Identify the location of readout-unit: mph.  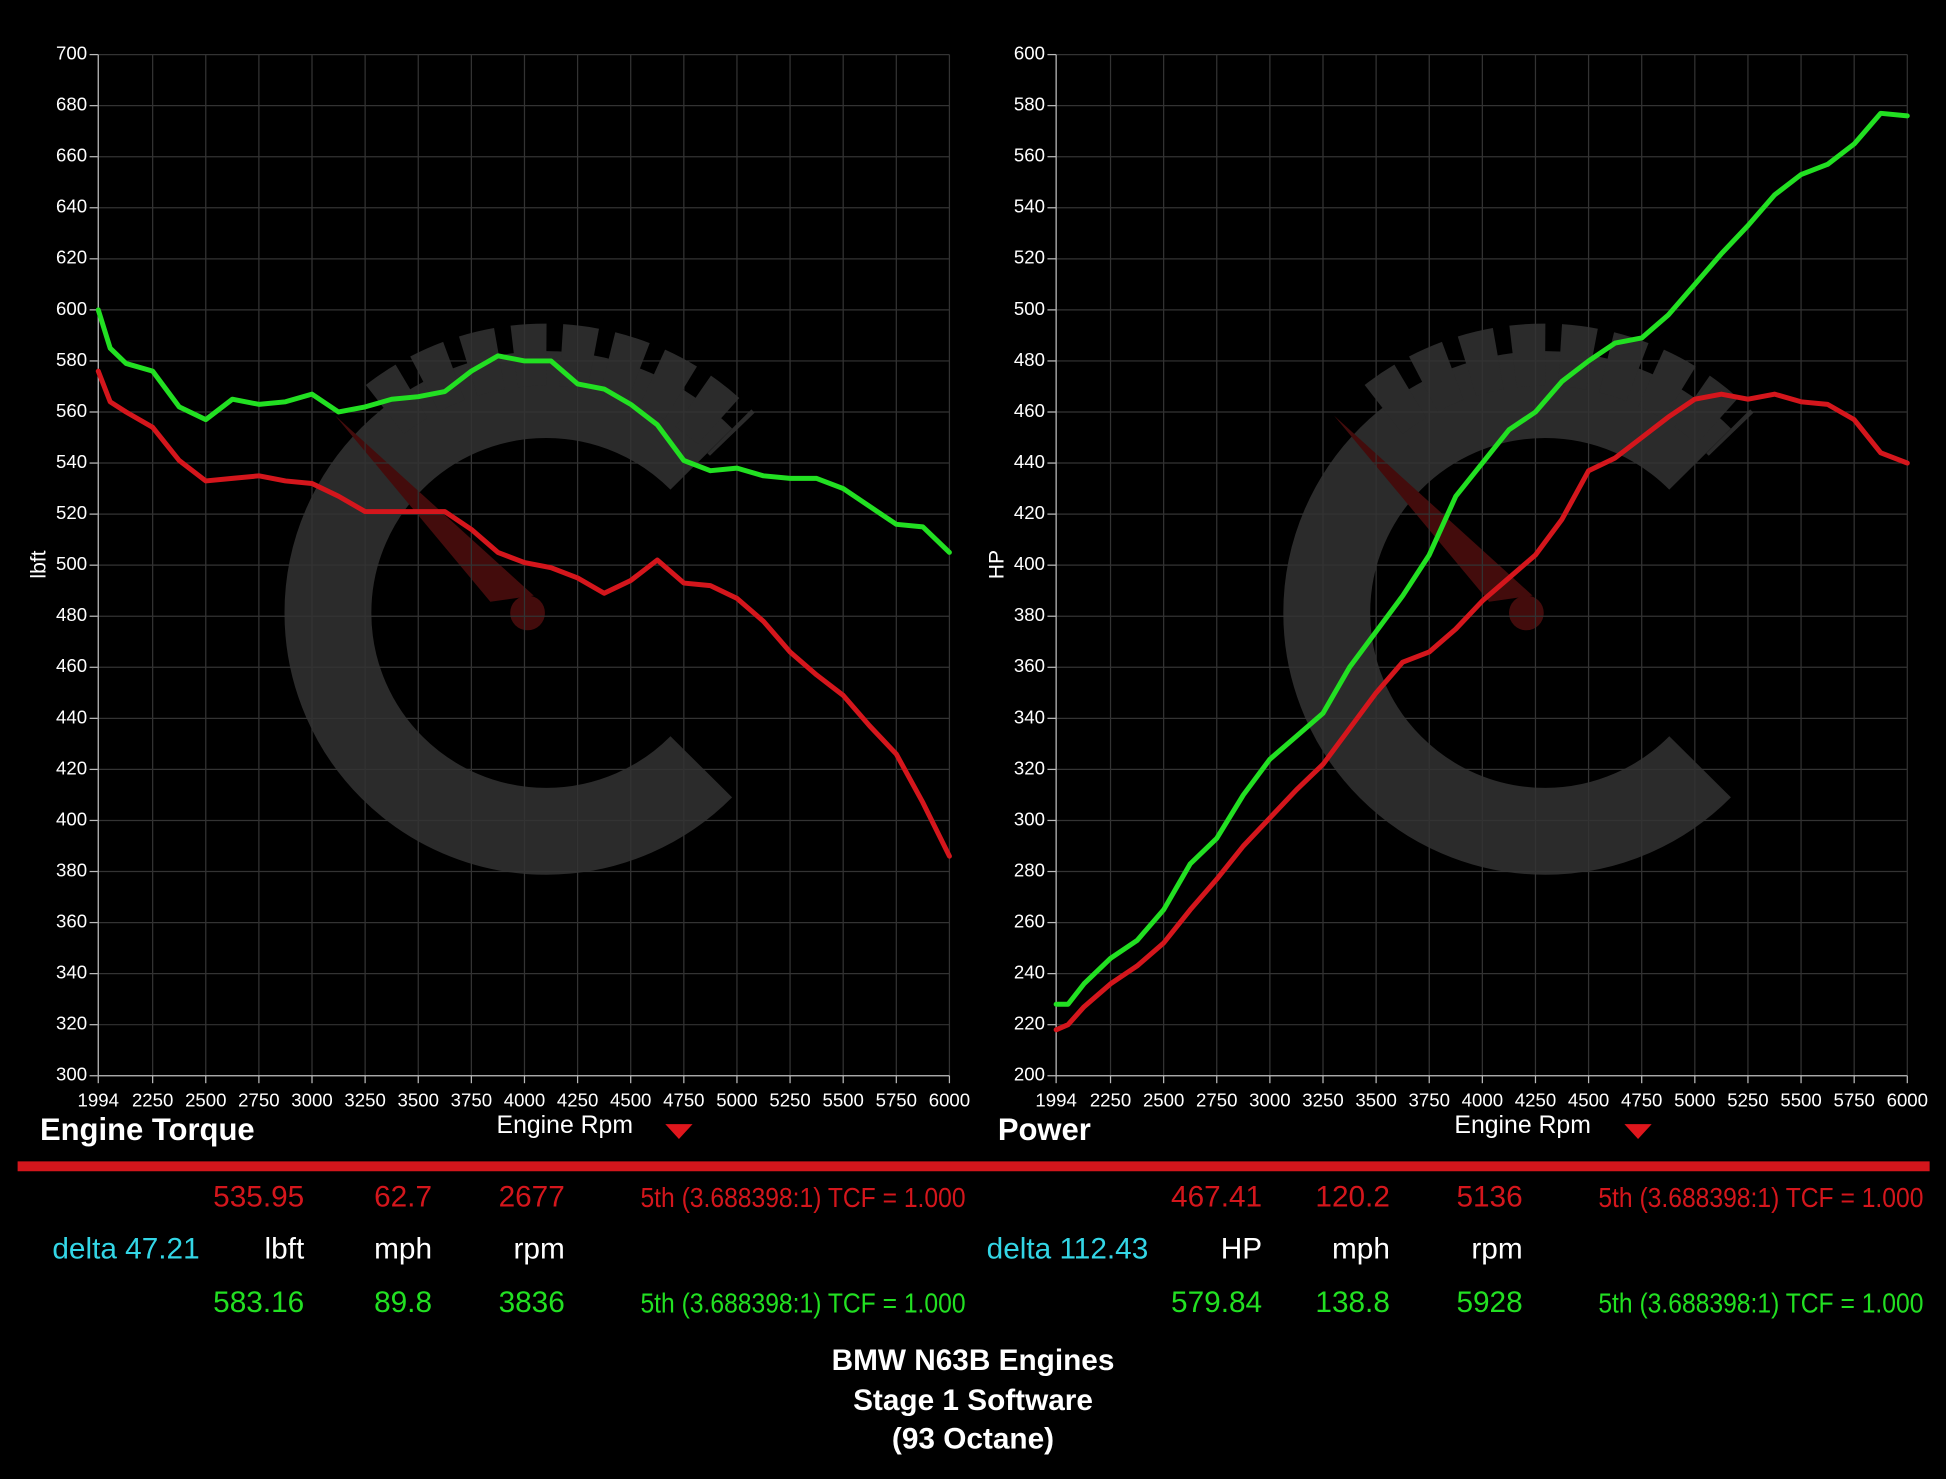
(403, 1249).